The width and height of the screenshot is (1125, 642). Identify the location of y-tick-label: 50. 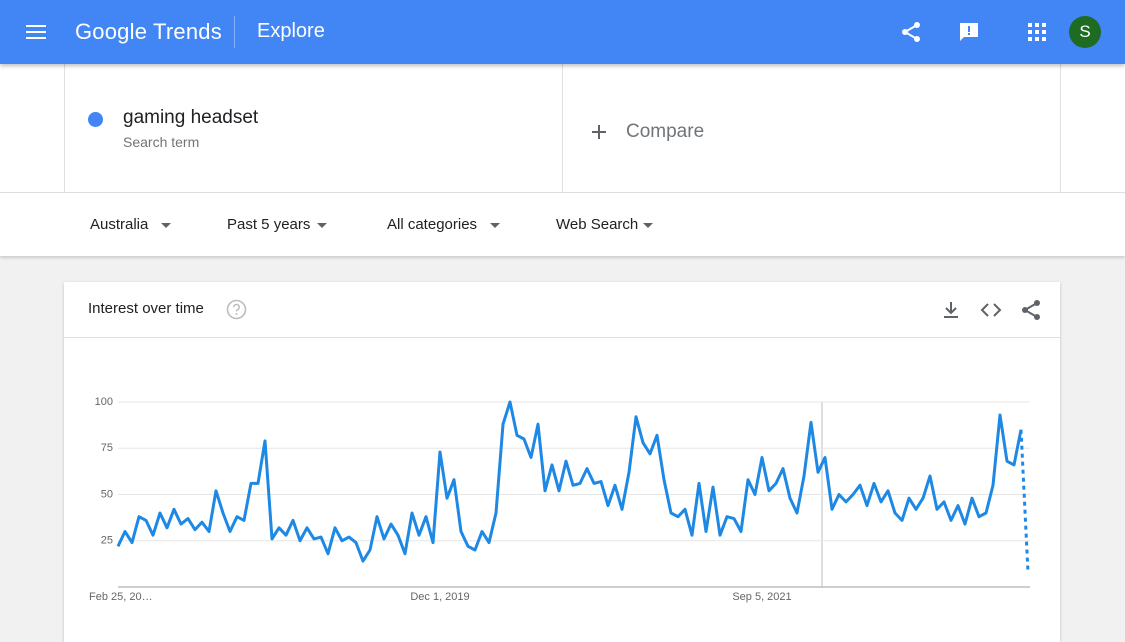
(107, 494).